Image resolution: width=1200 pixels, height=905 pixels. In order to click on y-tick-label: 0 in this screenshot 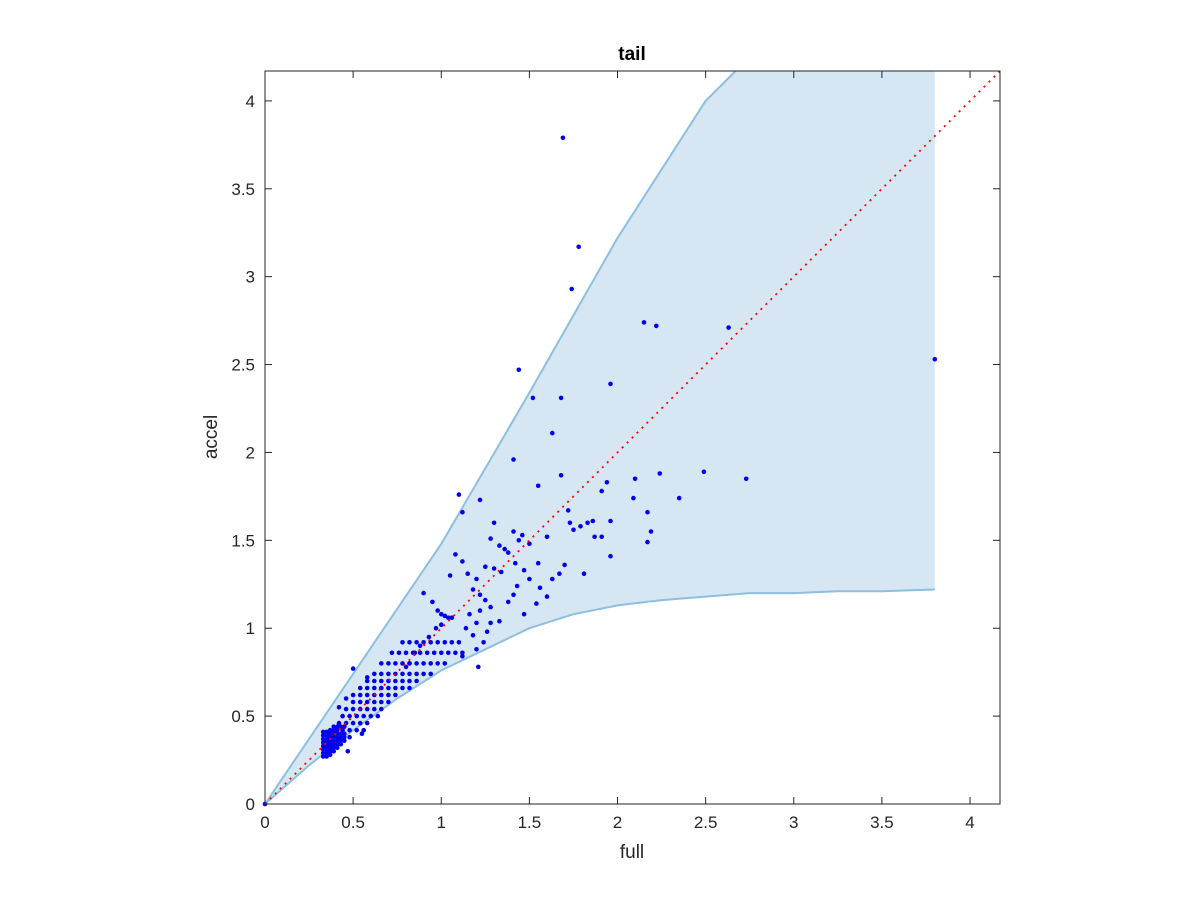, I will do `click(250, 804)`.